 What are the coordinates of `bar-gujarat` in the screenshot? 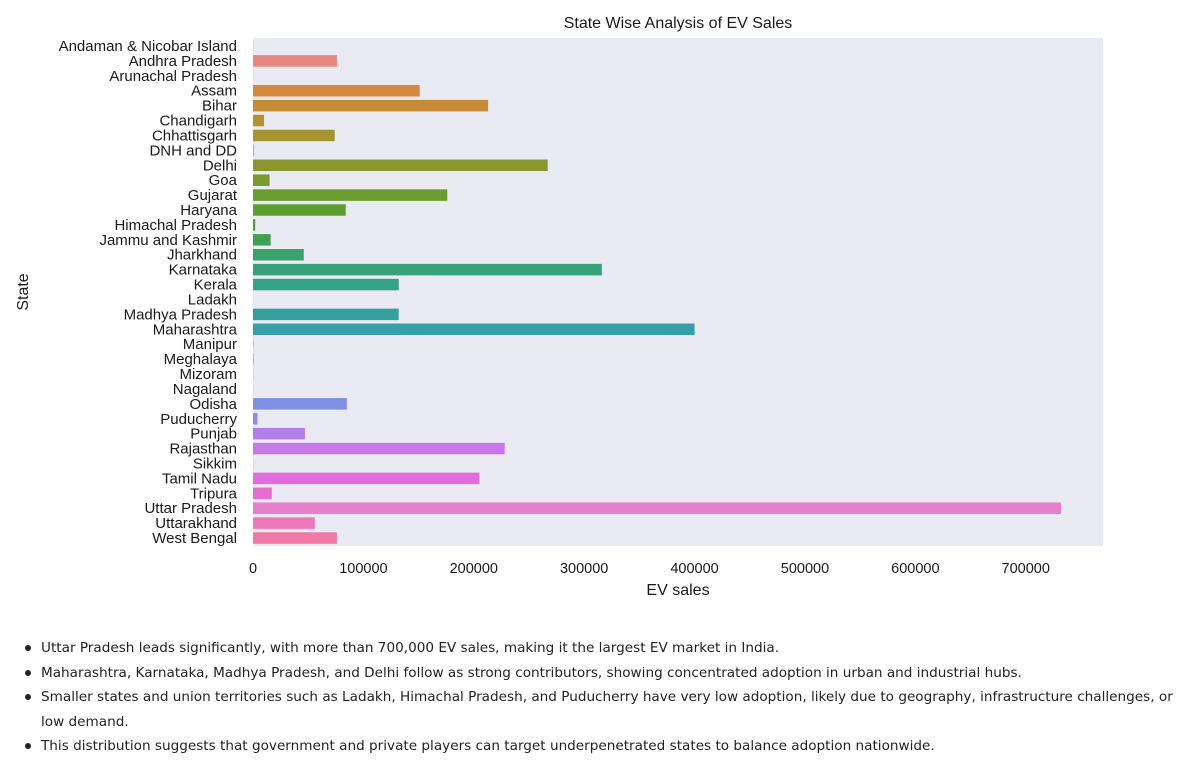 It's located at (350, 195).